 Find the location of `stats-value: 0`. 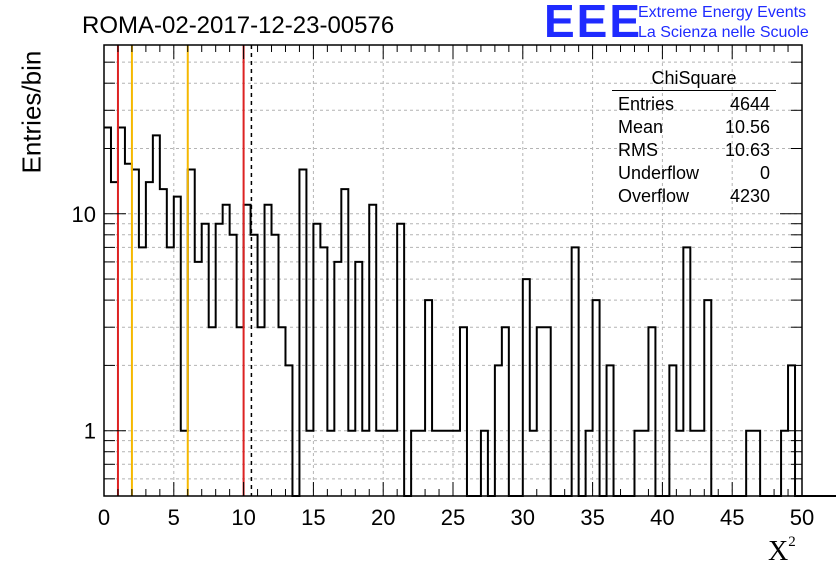

stats-value: 0 is located at coordinates (764, 173).